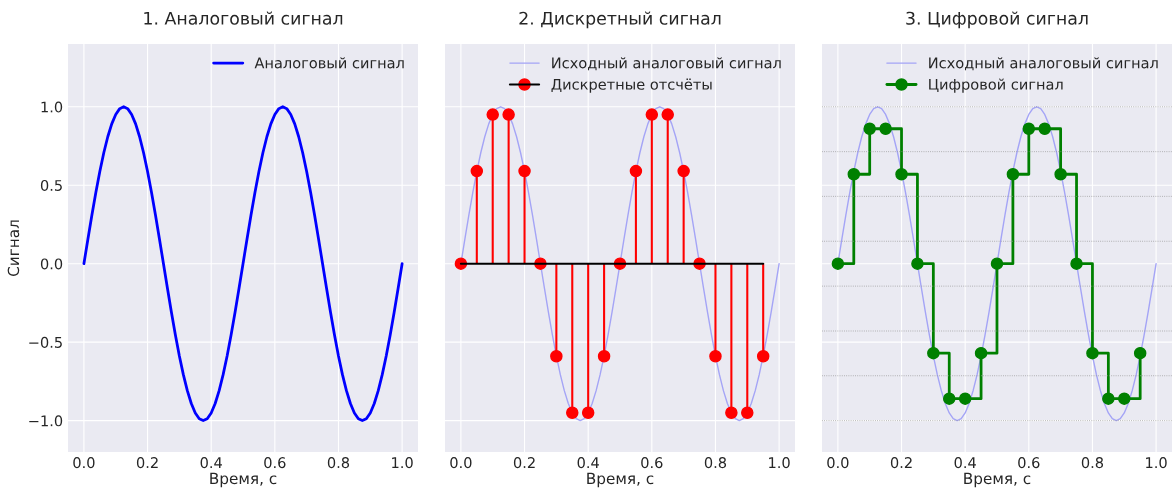 Image resolution: width=1175 pixels, height=493 pixels. I want to click on y-axis-title: Сигнал, so click(13, 248).